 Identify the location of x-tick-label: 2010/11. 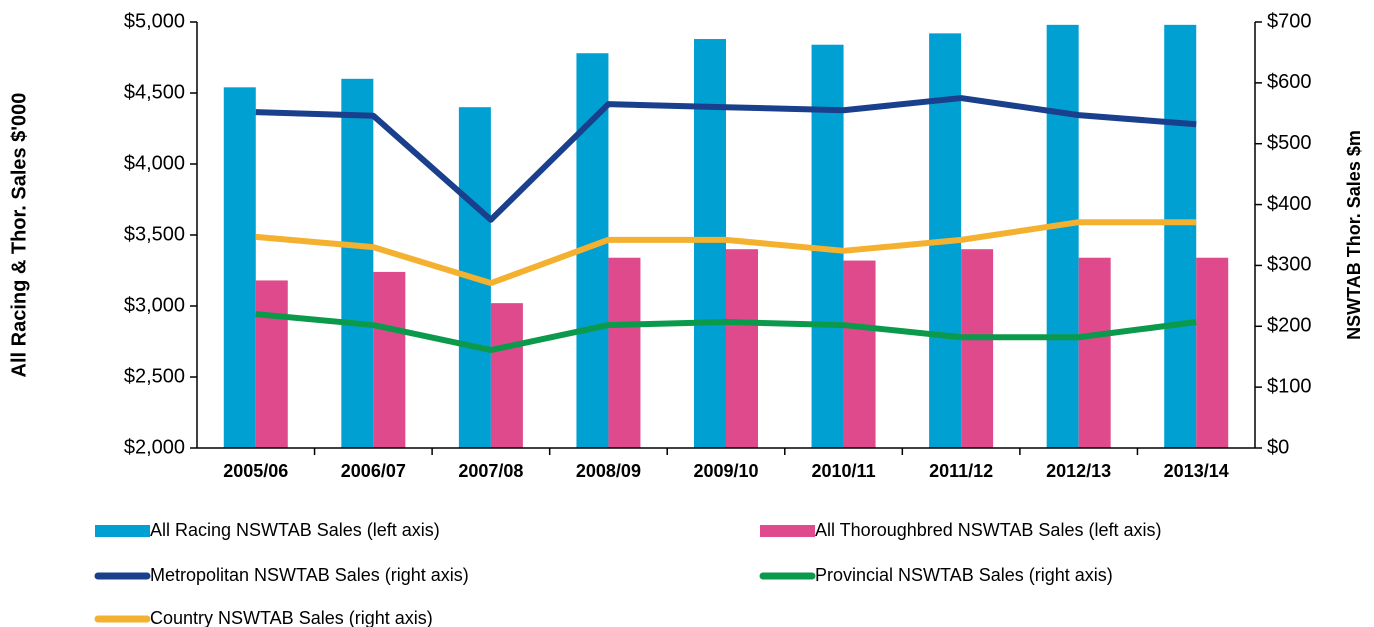
(844, 471).